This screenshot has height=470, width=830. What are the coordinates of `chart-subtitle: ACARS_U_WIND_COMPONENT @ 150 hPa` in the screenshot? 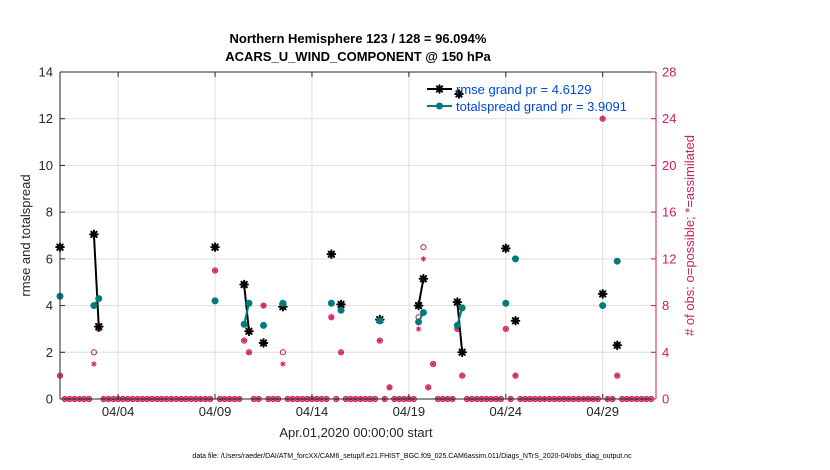 It's located at (358, 56).